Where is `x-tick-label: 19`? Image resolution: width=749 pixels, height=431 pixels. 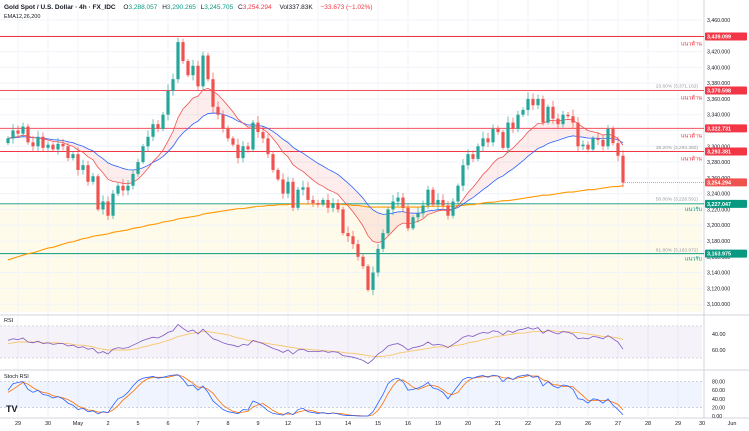
x-tick-label: 19 is located at coordinates (438, 424).